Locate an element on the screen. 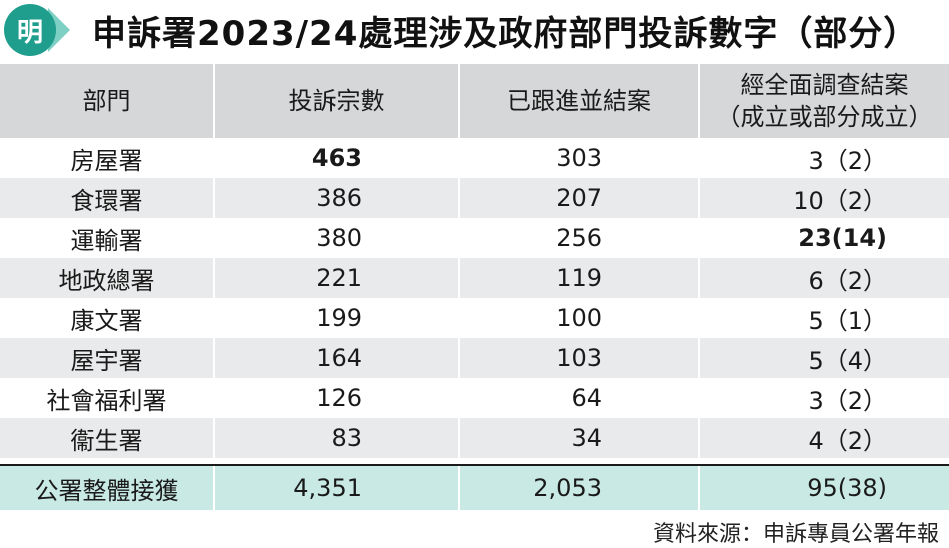 This screenshot has width=949, height=548. header-closed: 已跟進並結案 is located at coordinates (580, 101).